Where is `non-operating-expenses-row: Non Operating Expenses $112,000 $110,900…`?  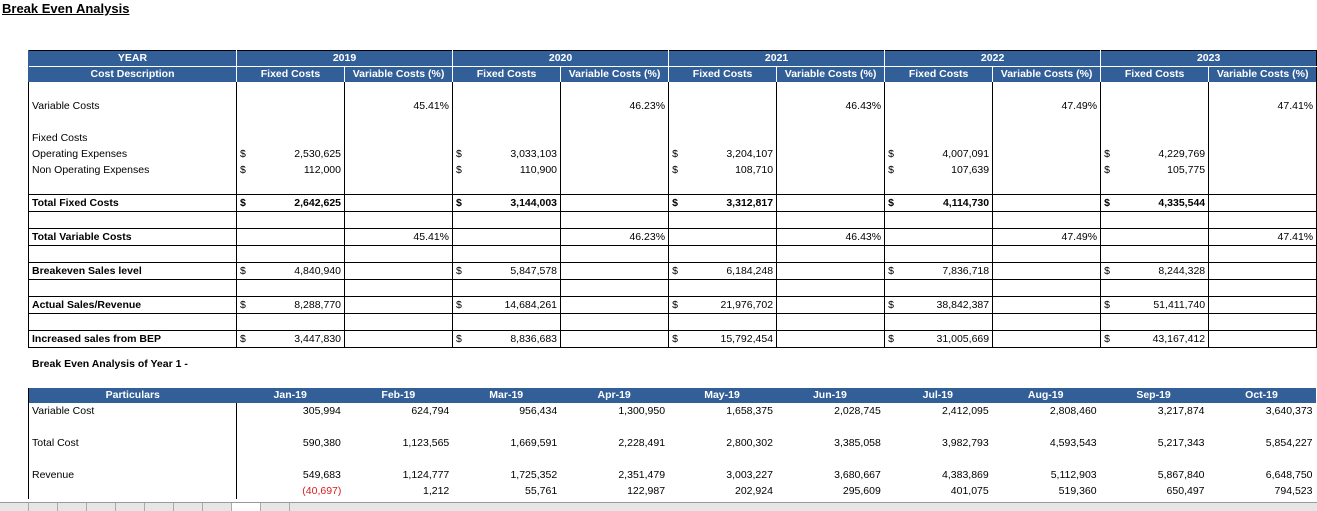 non-operating-expenses-row: Non Operating Expenses $112,000 $110,900… is located at coordinates (672, 170).